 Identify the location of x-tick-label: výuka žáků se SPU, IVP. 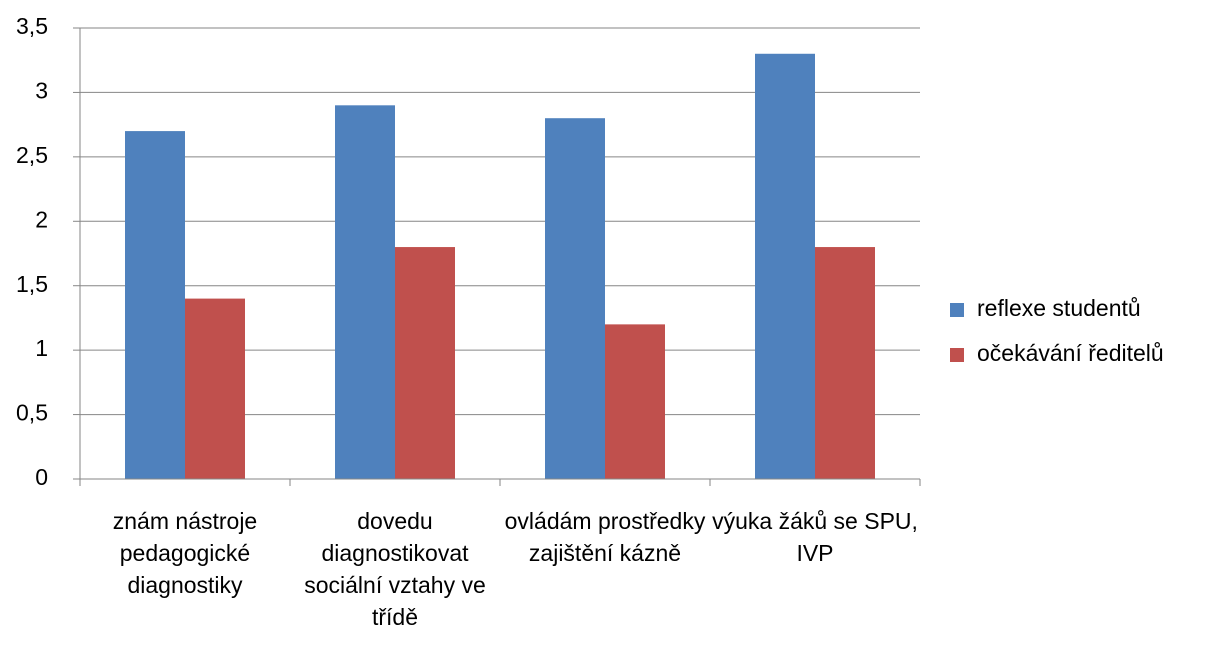
(815, 537).